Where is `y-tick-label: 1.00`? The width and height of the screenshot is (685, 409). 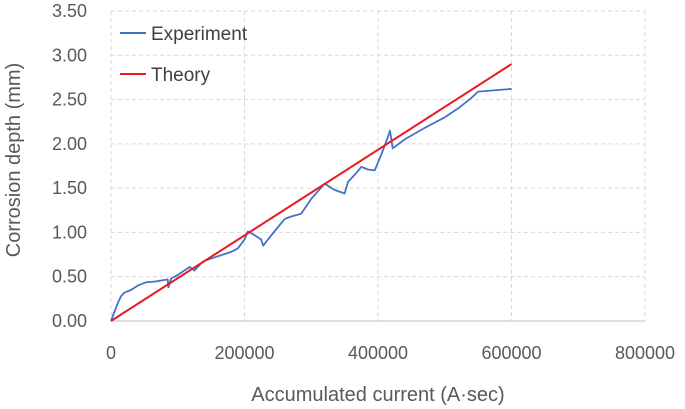
y-tick-label: 1.00 is located at coordinates (69, 232).